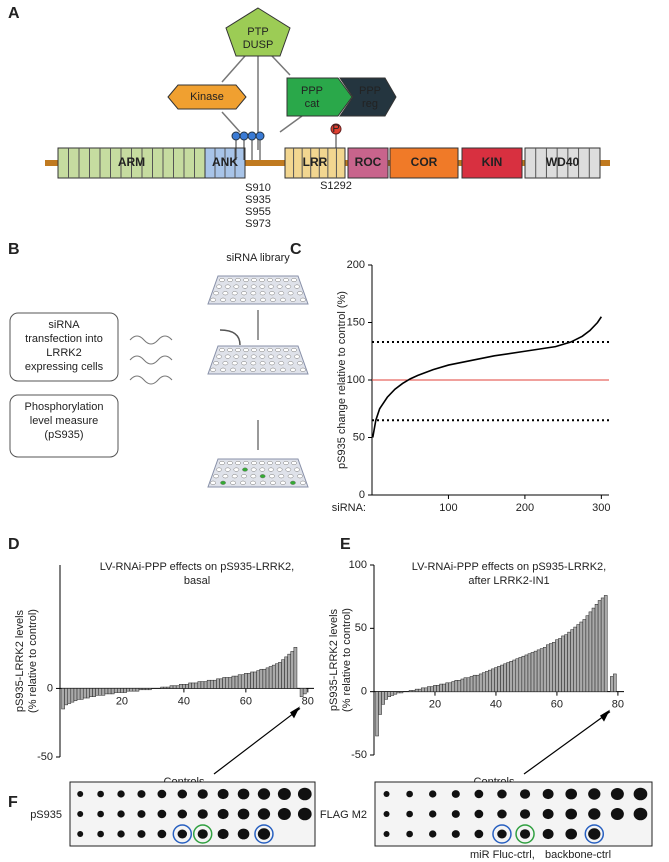 Image resolution: width=669 pixels, height=862 pixels. What do you see at coordinates (64, 347) in the screenshot?
I see `workflow-box` at bounding box center [64, 347].